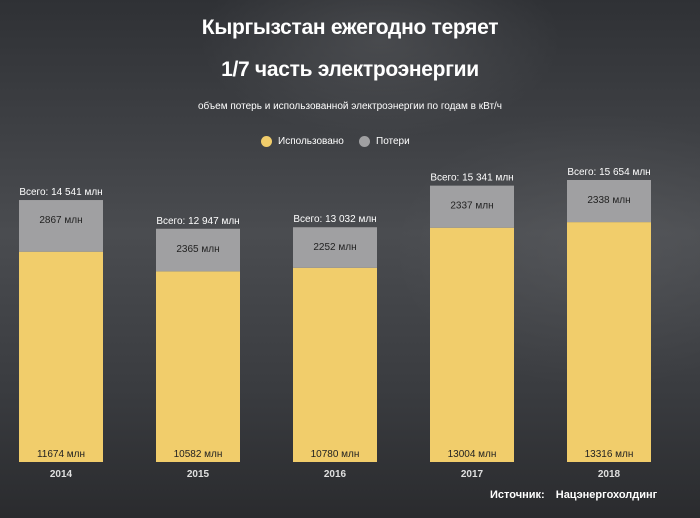 Image resolution: width=700 pixels, height=518 pixels. What do you see at coordinates (335, 474) in the screenshot?
I see `x-tick-2016: 2016` at bounding box center [335, 474].